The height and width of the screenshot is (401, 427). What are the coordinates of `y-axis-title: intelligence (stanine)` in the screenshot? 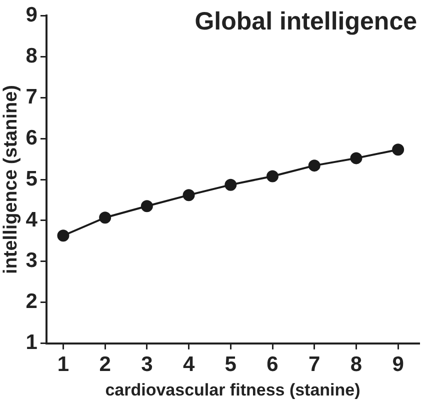 It's located at (11, 179).